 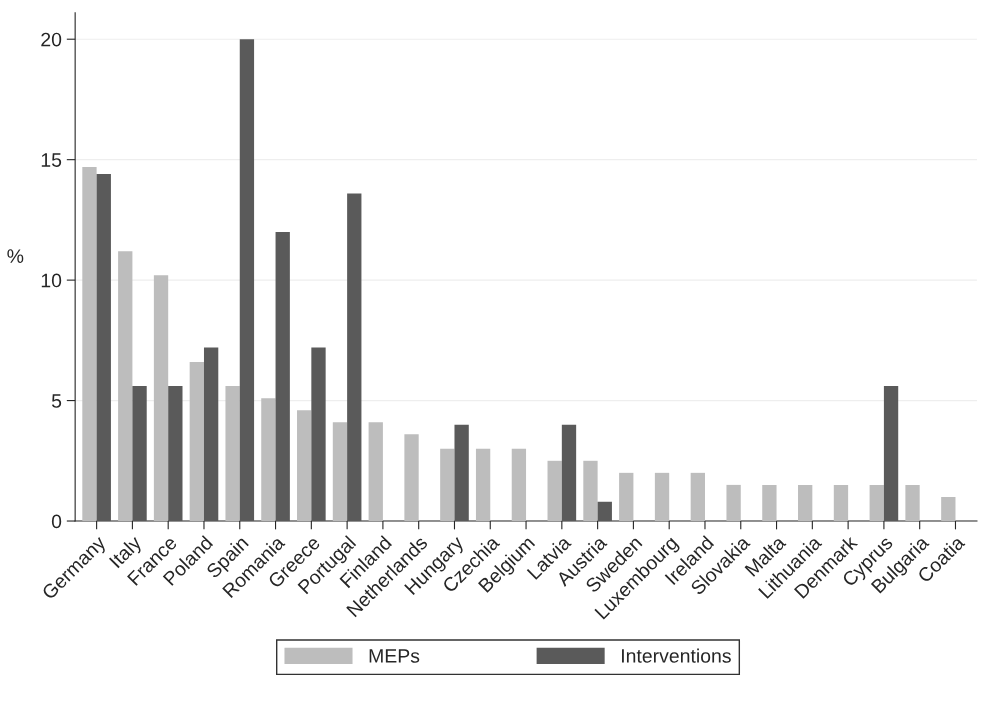 What do you see at coordinates (394, 656) in the screenshot?
I see `legend-label: MEPs` at bounding box center [394, 656].